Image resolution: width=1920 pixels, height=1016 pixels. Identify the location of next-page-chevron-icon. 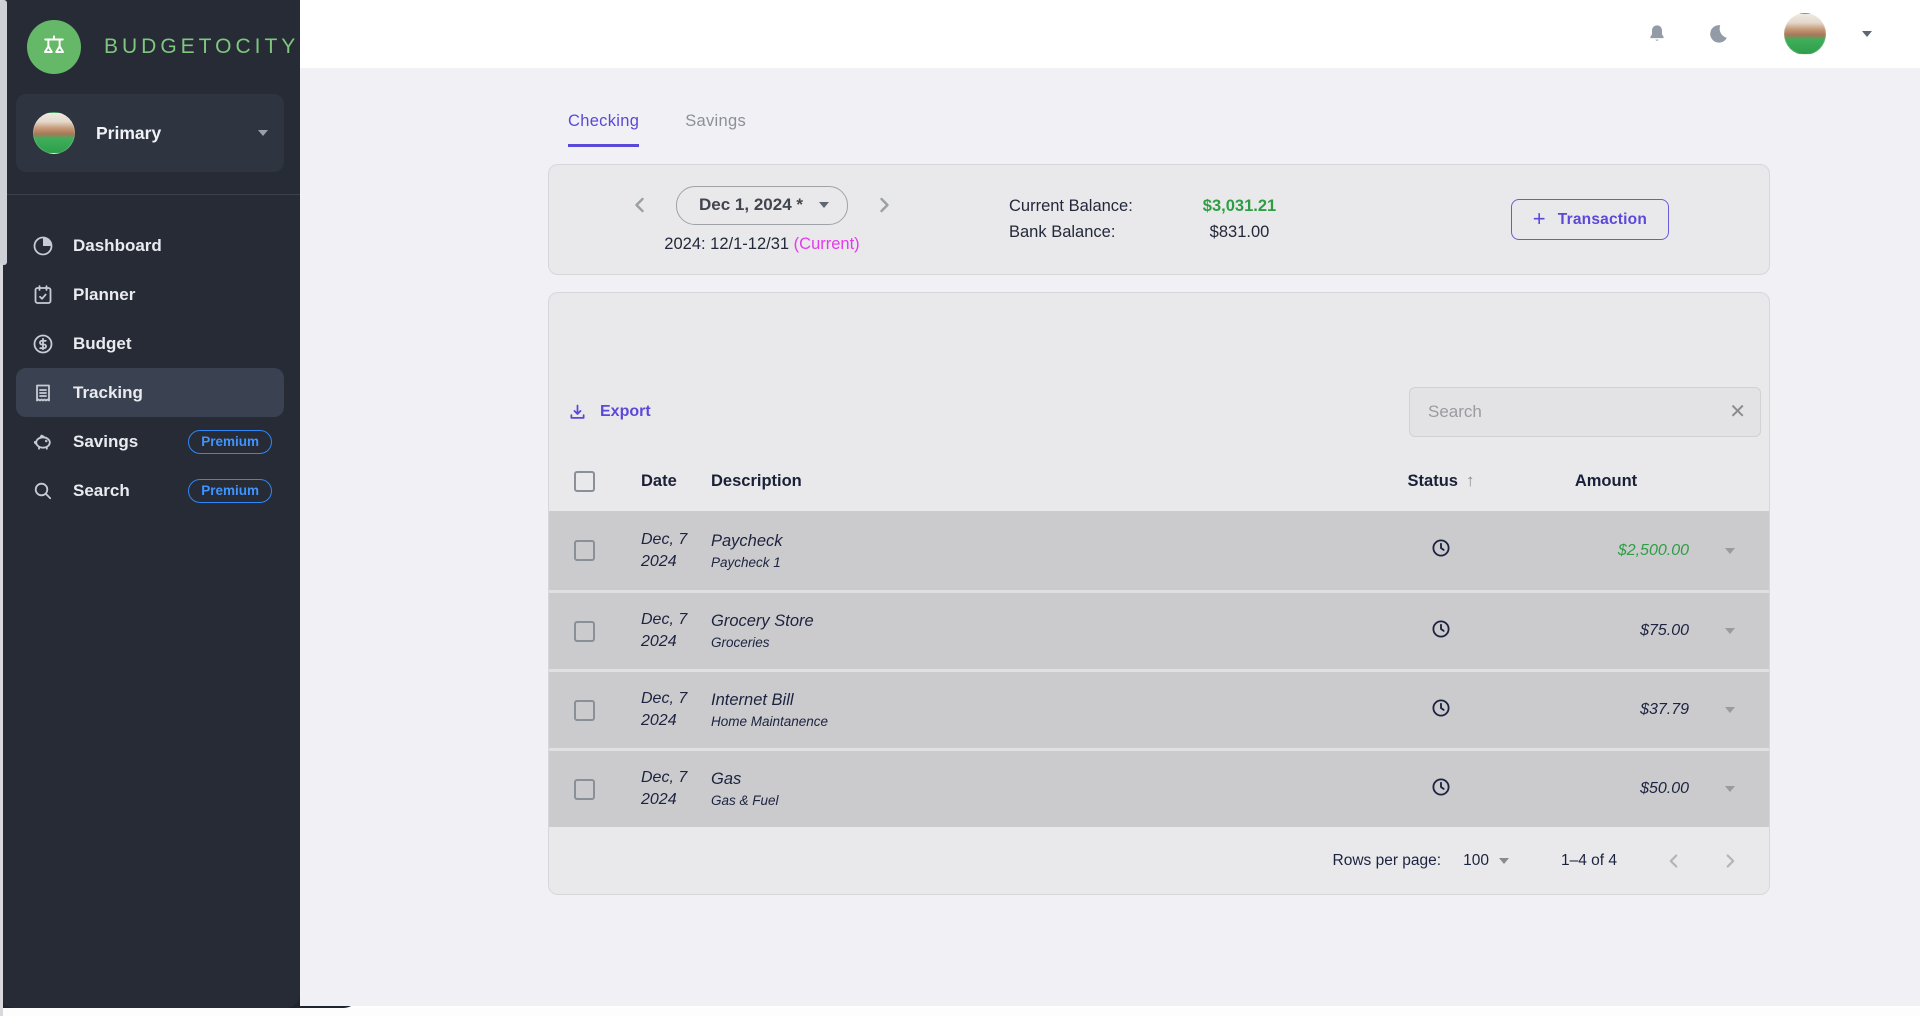
(1730, 861).